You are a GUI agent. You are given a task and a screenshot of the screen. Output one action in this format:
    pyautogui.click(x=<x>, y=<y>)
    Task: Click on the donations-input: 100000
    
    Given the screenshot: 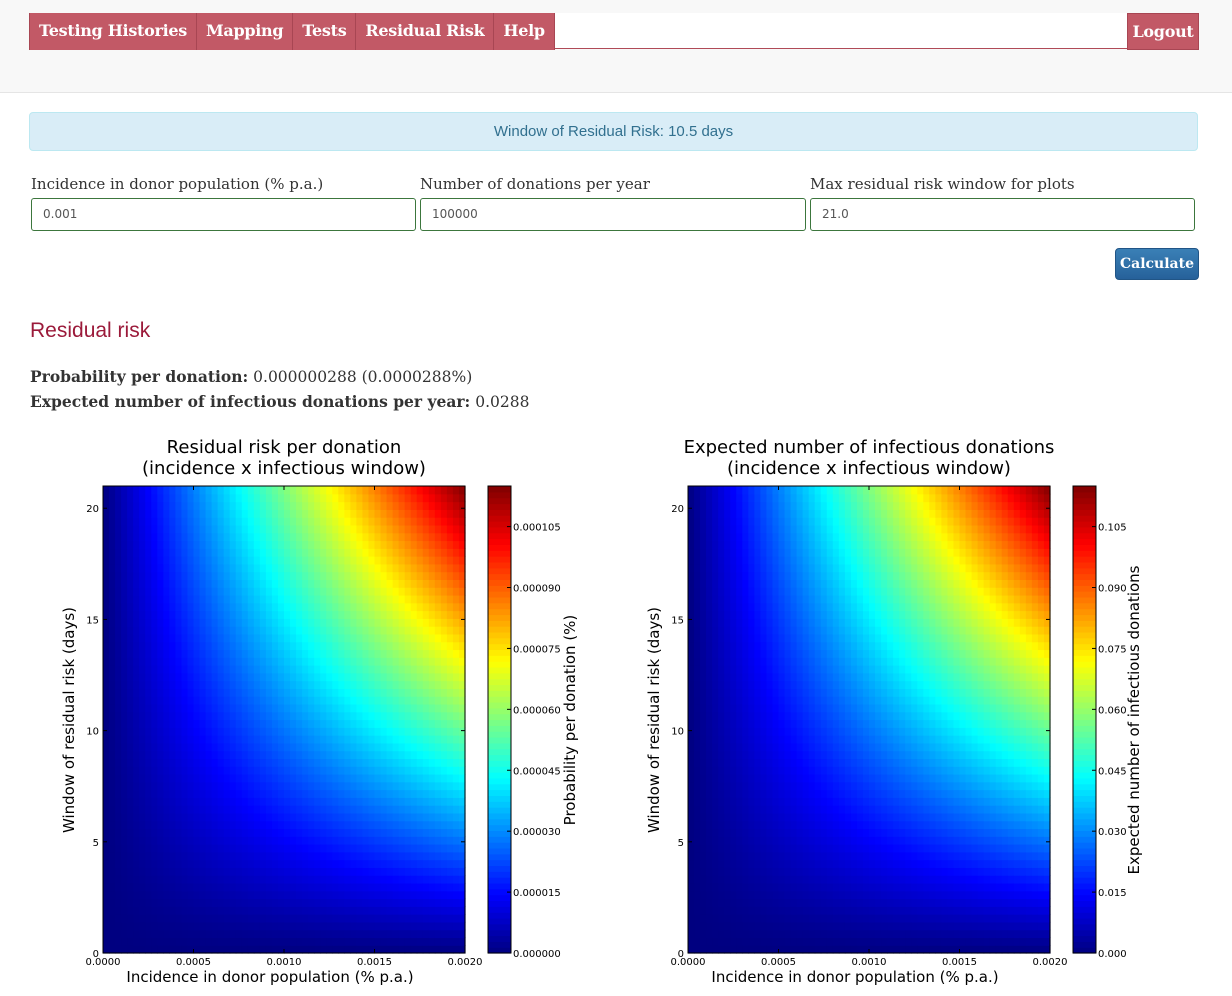 What is the action you would take?
    pyautogui.click(x=613, y=214)
    